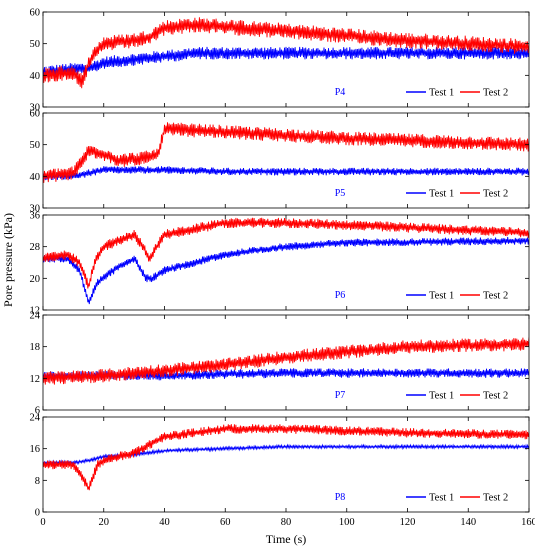  Describe the element at coordinates (35, 347) in the screenshot. I see `y-tick-label: 18` at that location.